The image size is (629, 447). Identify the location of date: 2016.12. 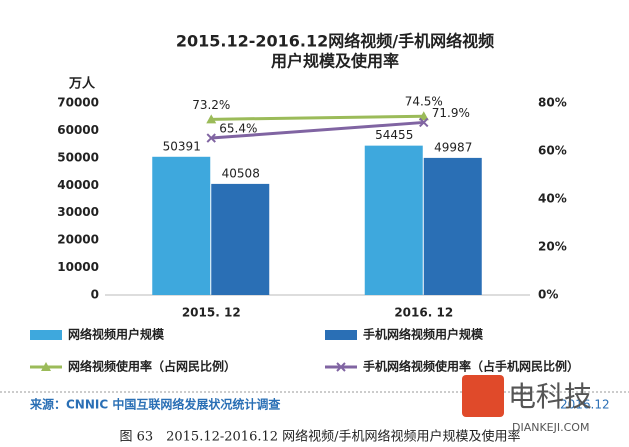
(585, 405).